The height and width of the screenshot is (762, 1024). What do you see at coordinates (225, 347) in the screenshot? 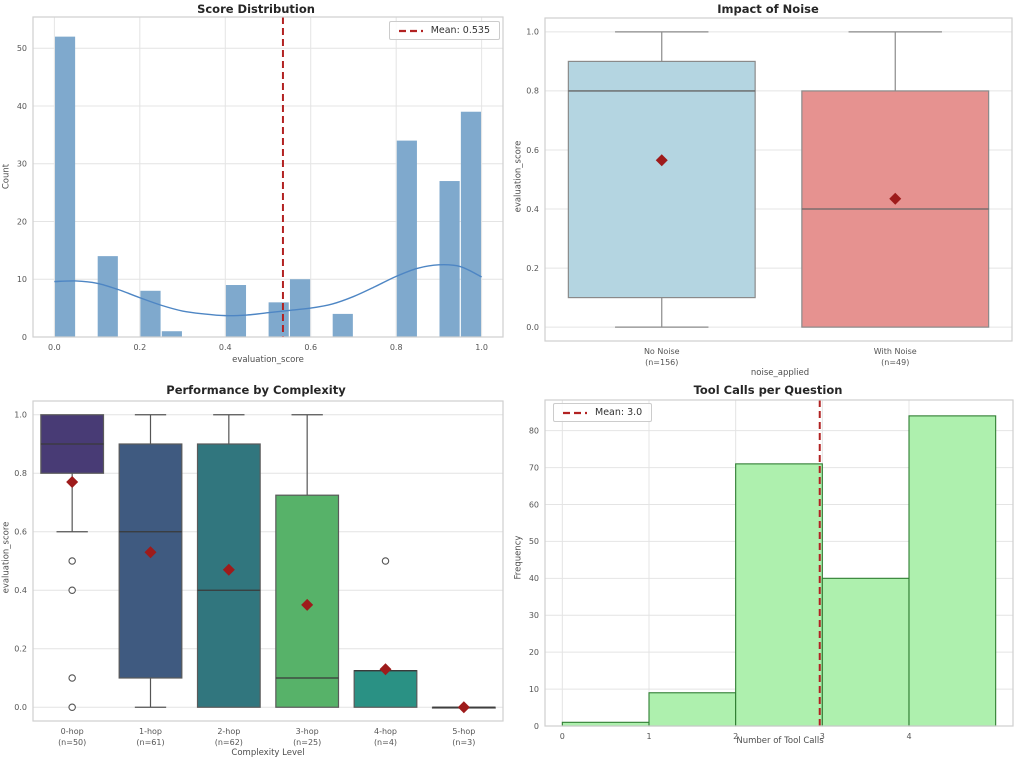
I see `x-tick-label: 0.4` at bounding box center [225, 347].